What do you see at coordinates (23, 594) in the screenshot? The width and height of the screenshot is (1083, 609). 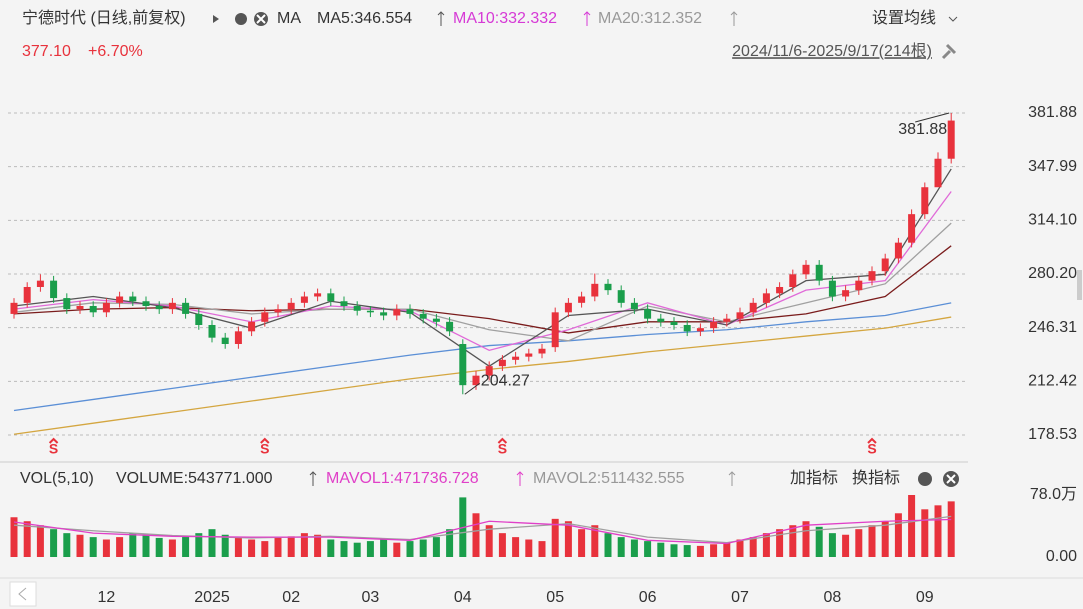 I see `scroll-left` at bounding box center [23, 594].